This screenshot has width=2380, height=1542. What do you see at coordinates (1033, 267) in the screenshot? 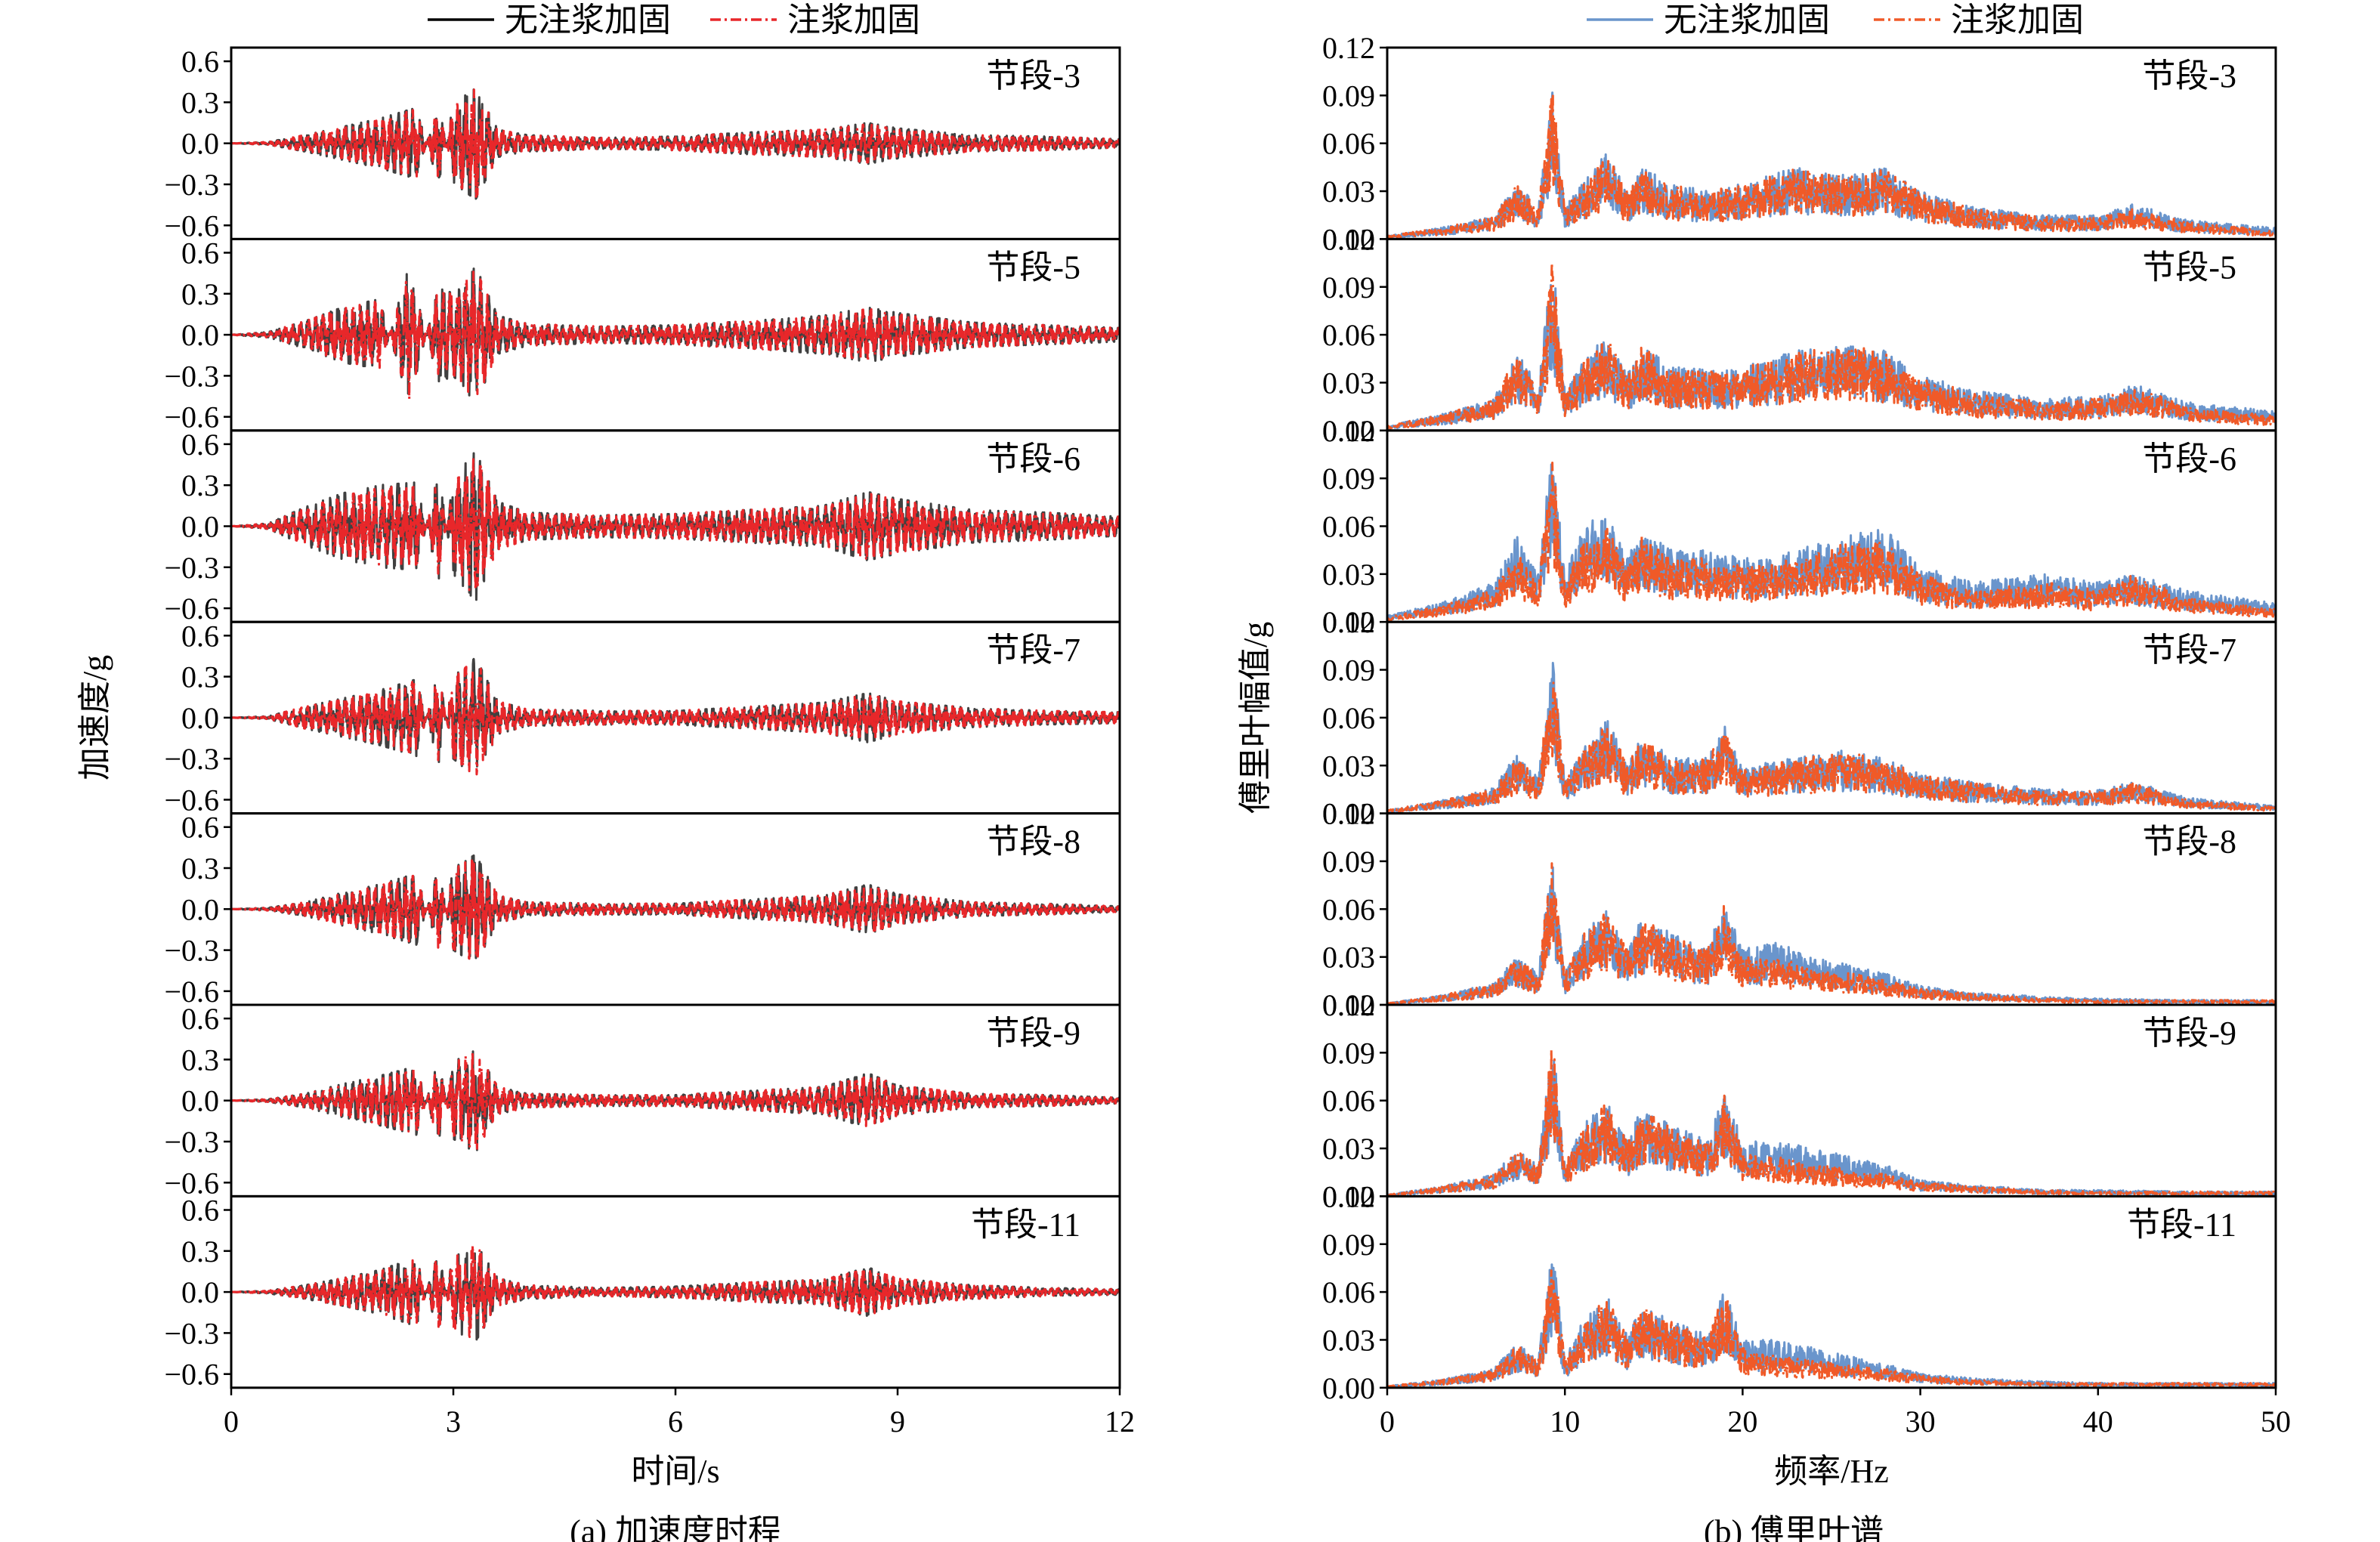
I see `panel-label: 节段-5` at bounding box center [1033, 267].